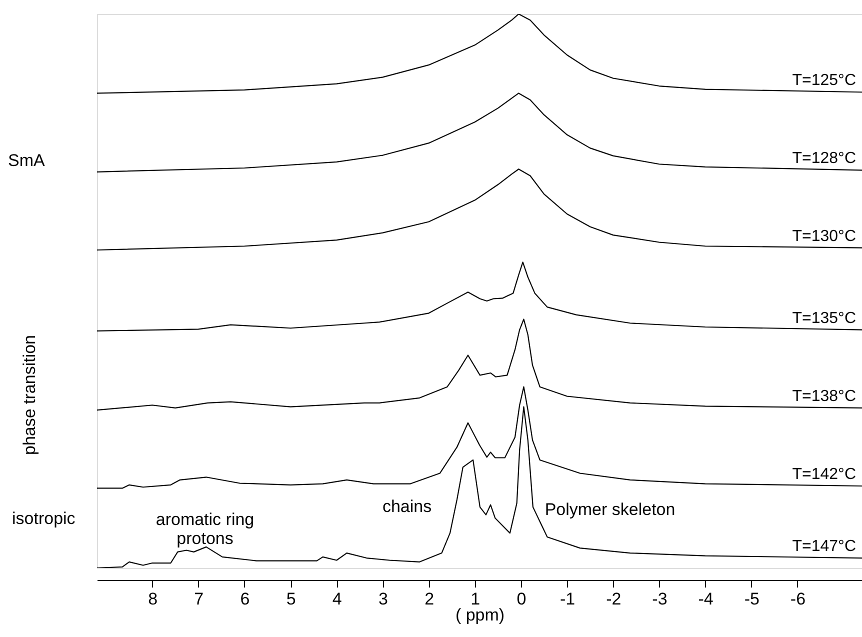  Describe the element at coordinates (824, 236) in the screenshot. I see `series-label: T=130°C` at that location.